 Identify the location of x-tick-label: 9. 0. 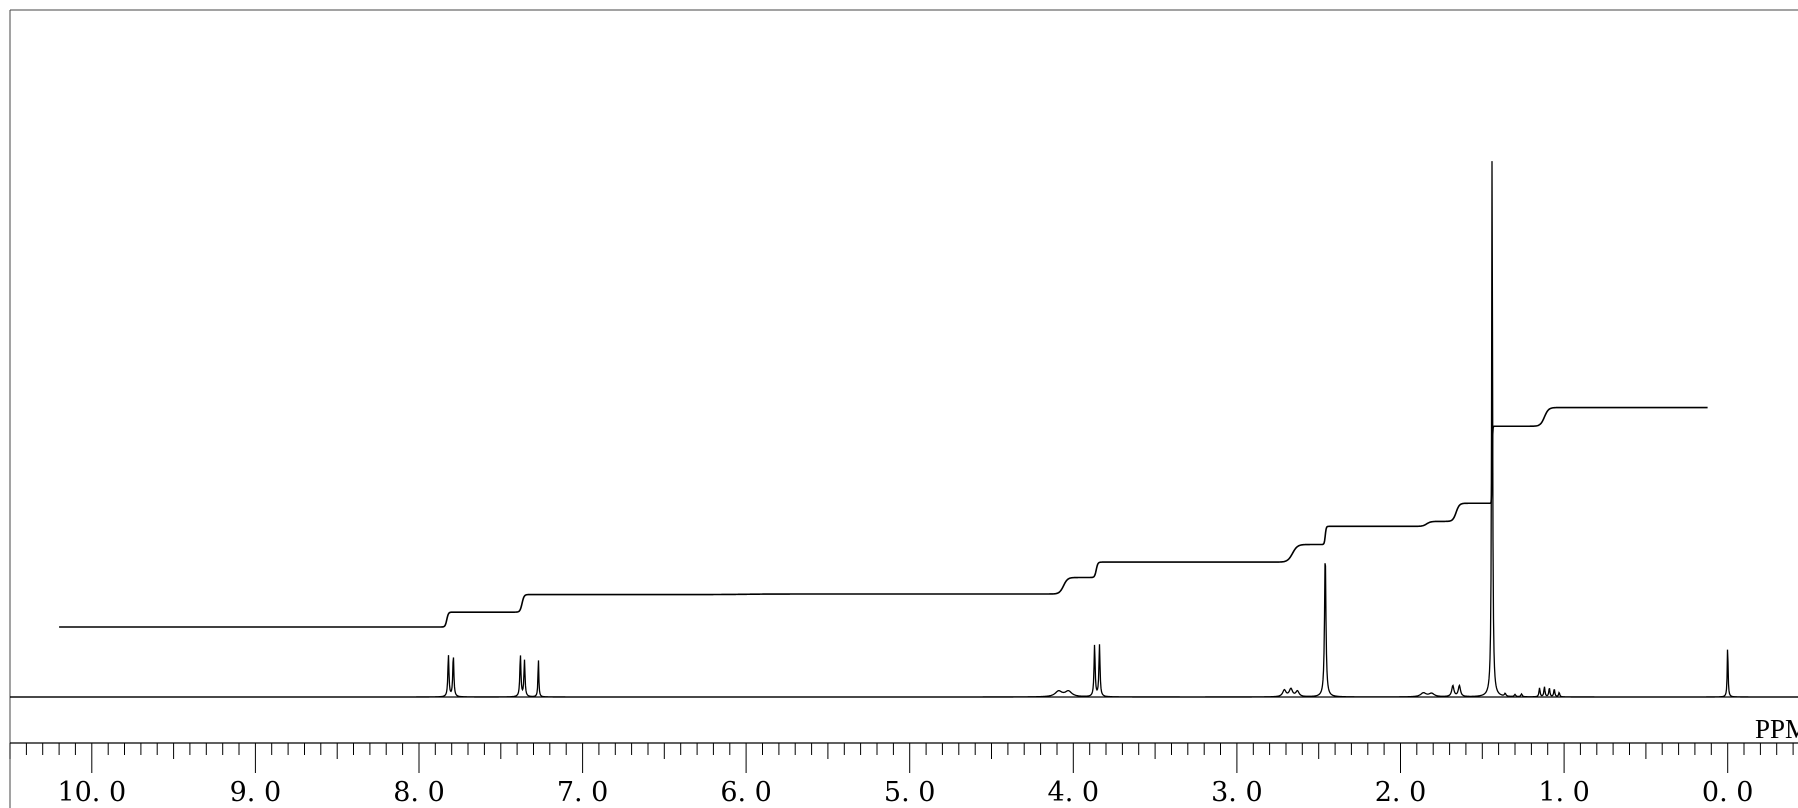
(256, 792).